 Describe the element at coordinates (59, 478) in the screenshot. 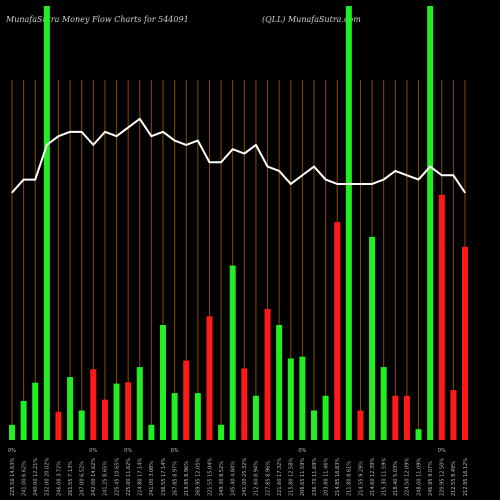

I see `x-tick-label: 246.00 3.72%` at that location.